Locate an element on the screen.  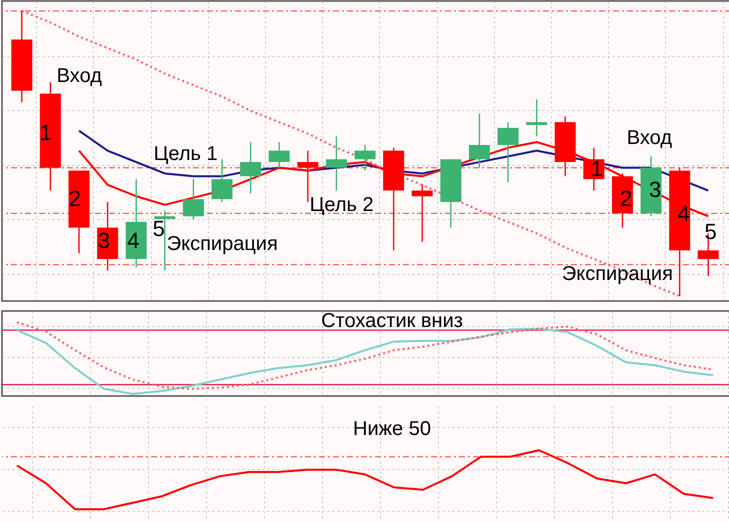
text: Ниже 50 is located at coordinates (392, 429).